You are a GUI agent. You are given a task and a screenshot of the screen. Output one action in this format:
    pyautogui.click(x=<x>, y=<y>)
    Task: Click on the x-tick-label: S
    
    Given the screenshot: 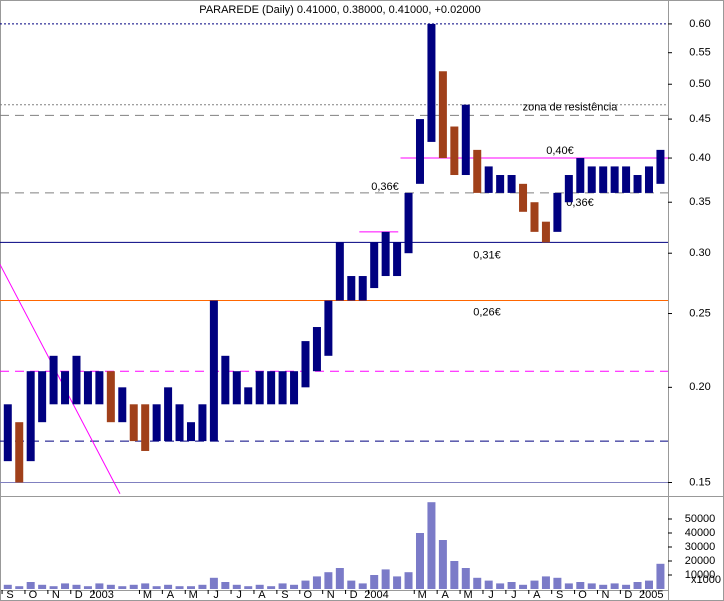 What is the action you would take?
    pyautogui.click(x=559, y=595)
    